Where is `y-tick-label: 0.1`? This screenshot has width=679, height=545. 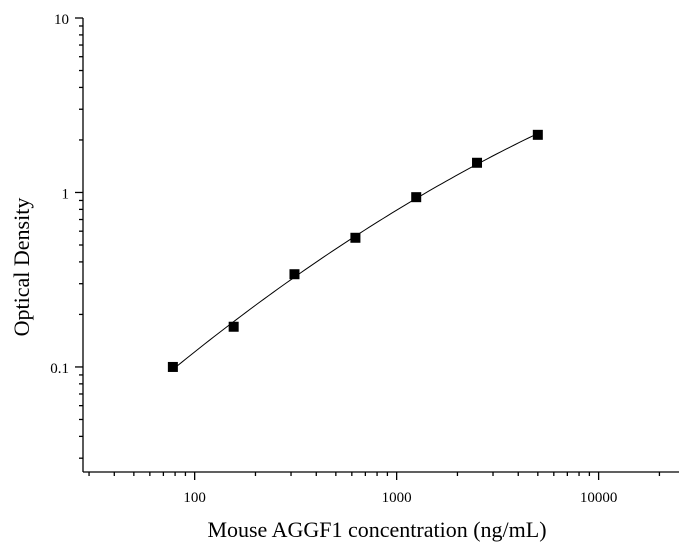
y-tick-label: 0.1 is located at coordinates (59, 369).